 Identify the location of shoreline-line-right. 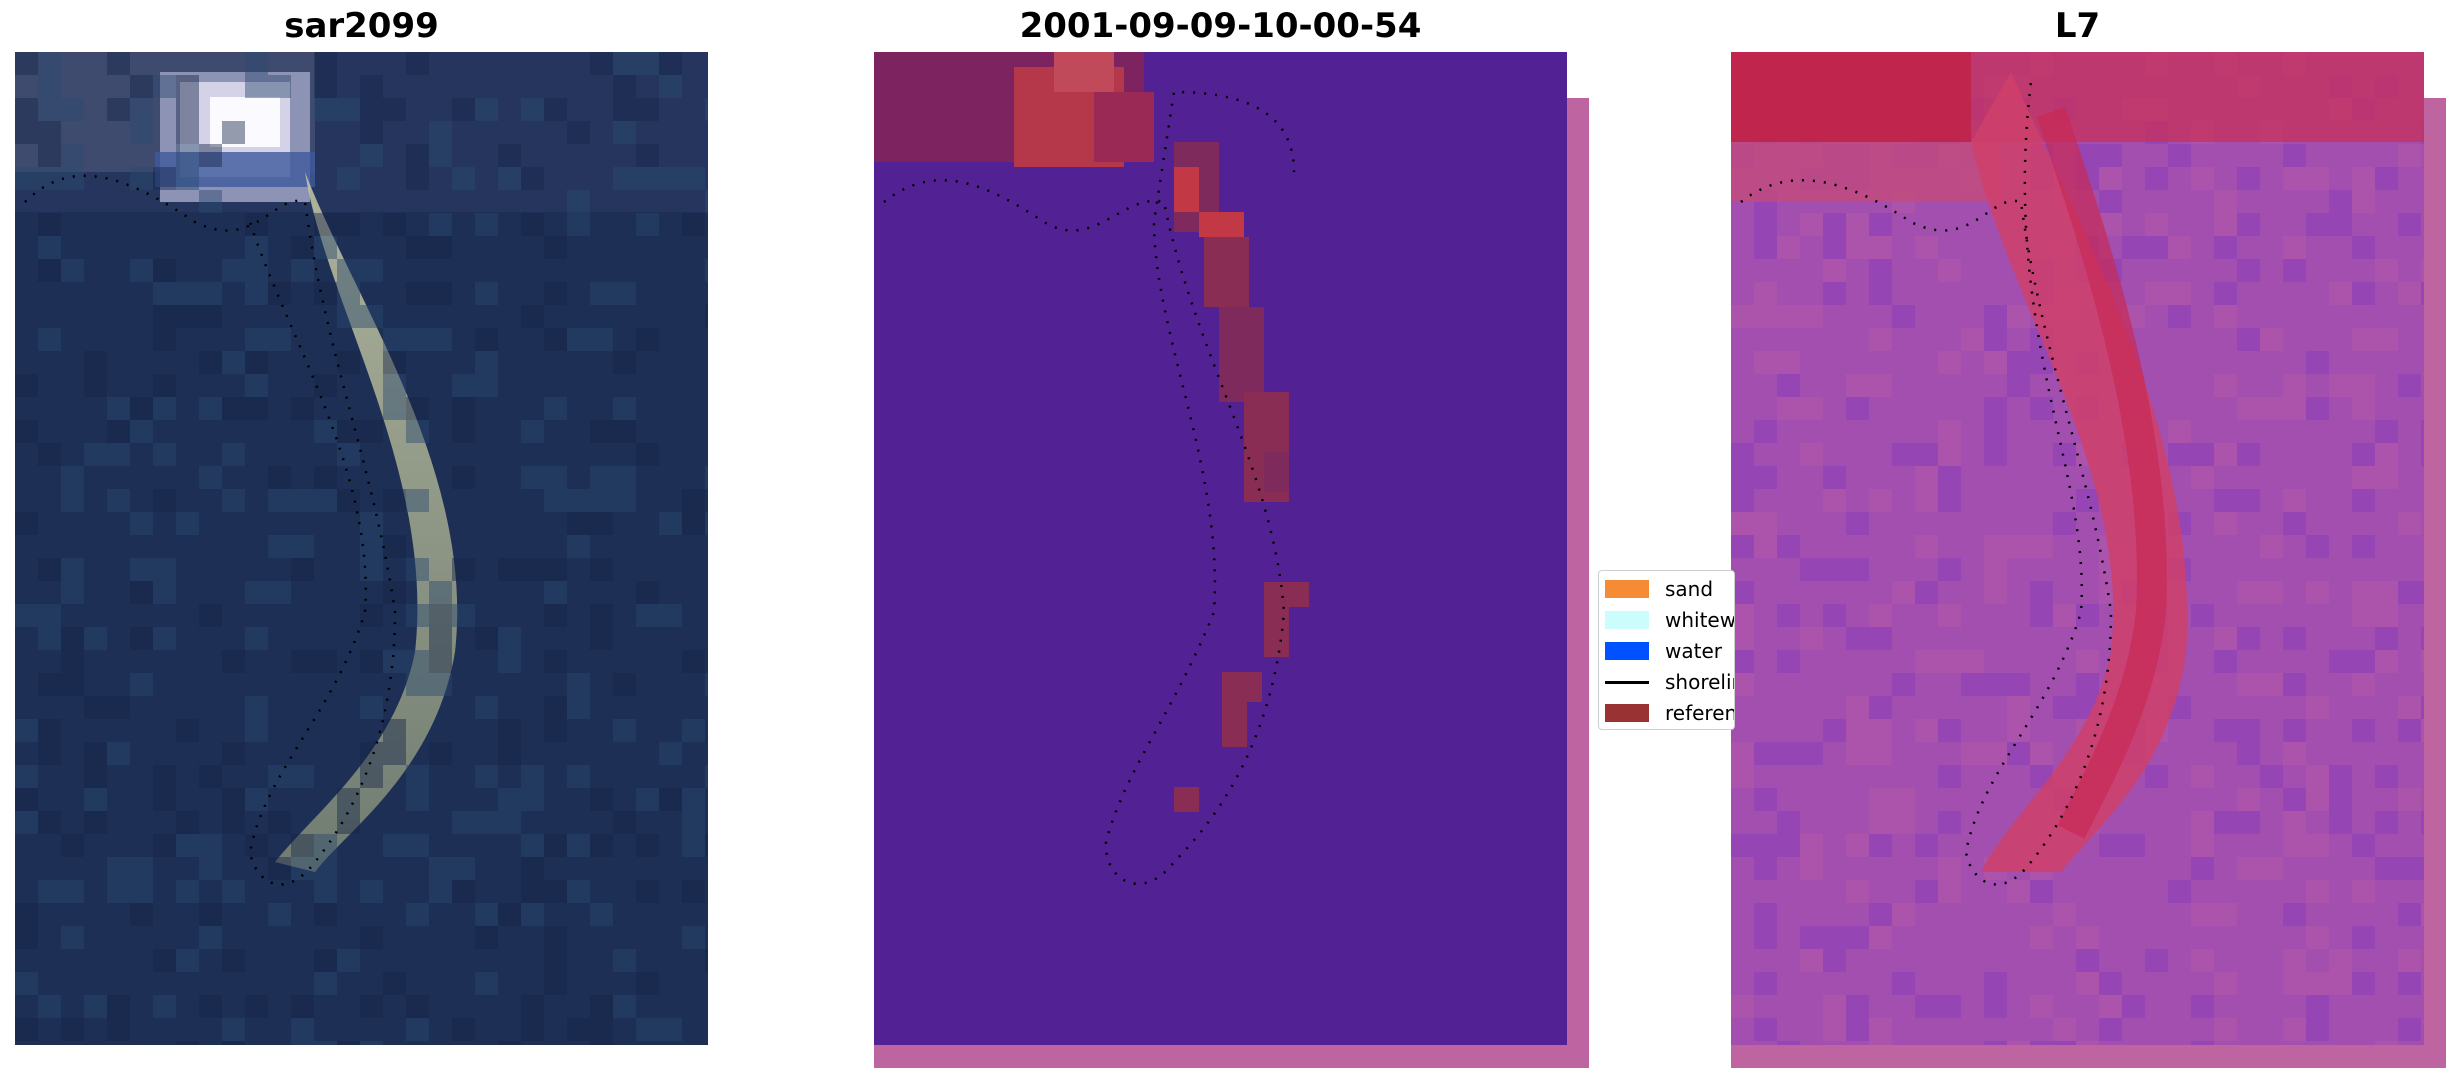
(1926, 483).